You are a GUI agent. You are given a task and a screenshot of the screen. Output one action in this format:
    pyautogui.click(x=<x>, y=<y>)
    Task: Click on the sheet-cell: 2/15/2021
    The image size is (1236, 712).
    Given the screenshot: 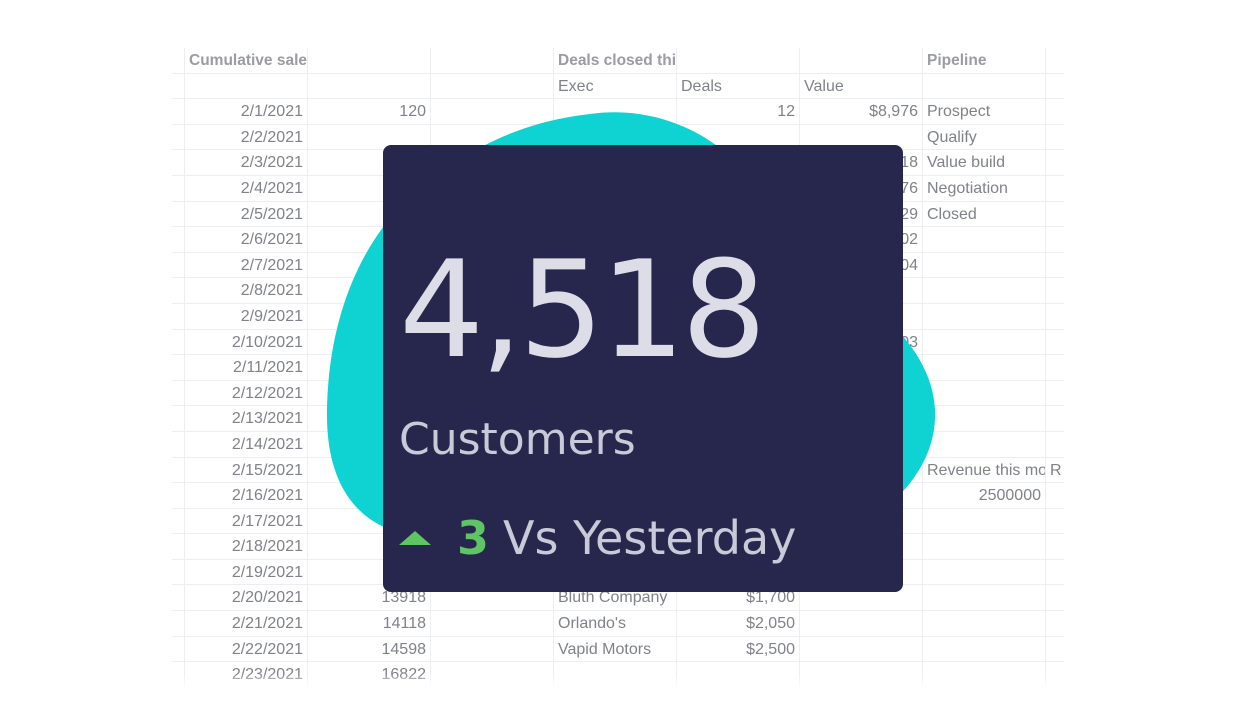 What is the action you would take?
    pyautogui.click(x=246, y=470)
    